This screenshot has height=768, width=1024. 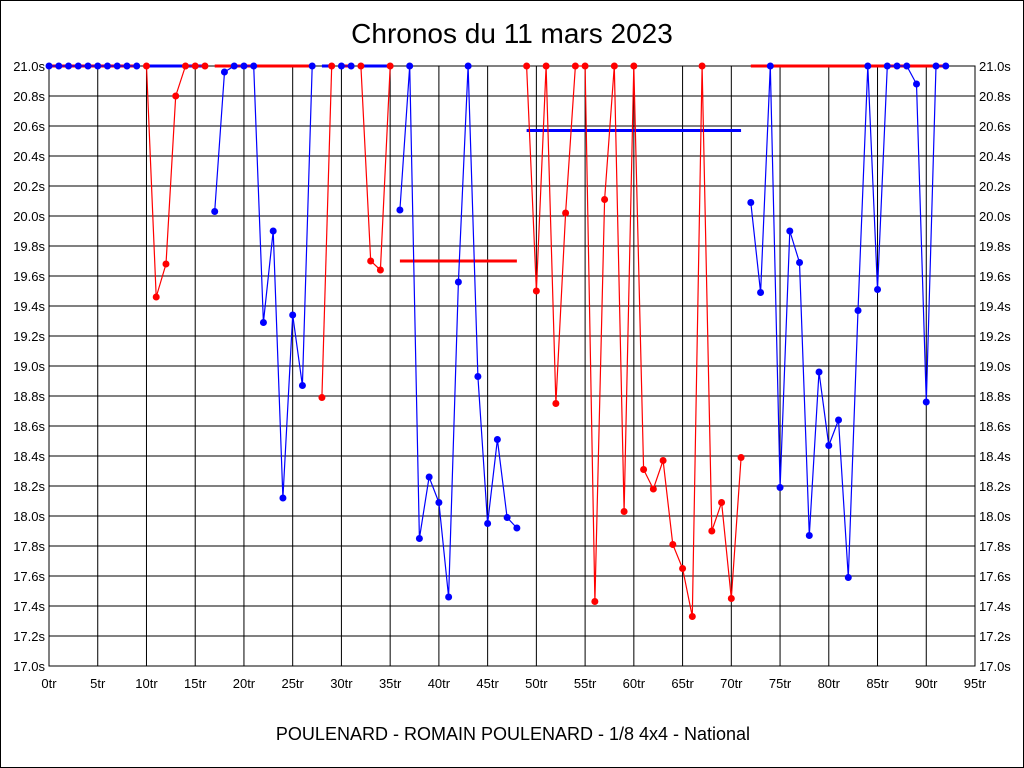 What do you see at coordinates (995, 186) in the screenshot?
I see `y-tick-label-right: 20.2s` at bounding box center [995, 186].